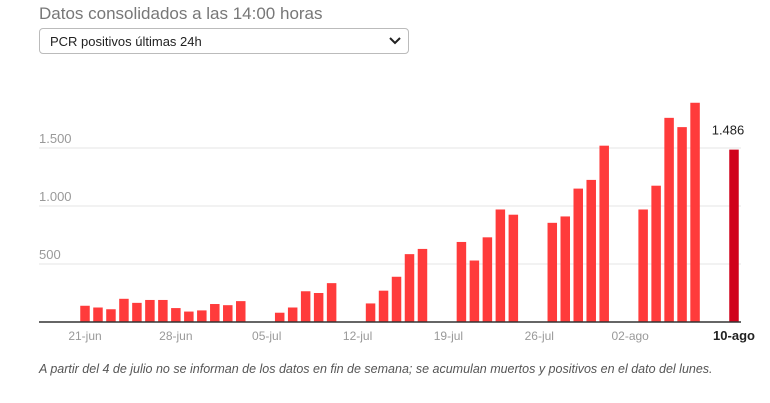 The image size is (770, 403). Describe the element at coordinates (126, 41) in the screenshot. I see `metric-select-value: PCR positivos últimas 24h` at that location.